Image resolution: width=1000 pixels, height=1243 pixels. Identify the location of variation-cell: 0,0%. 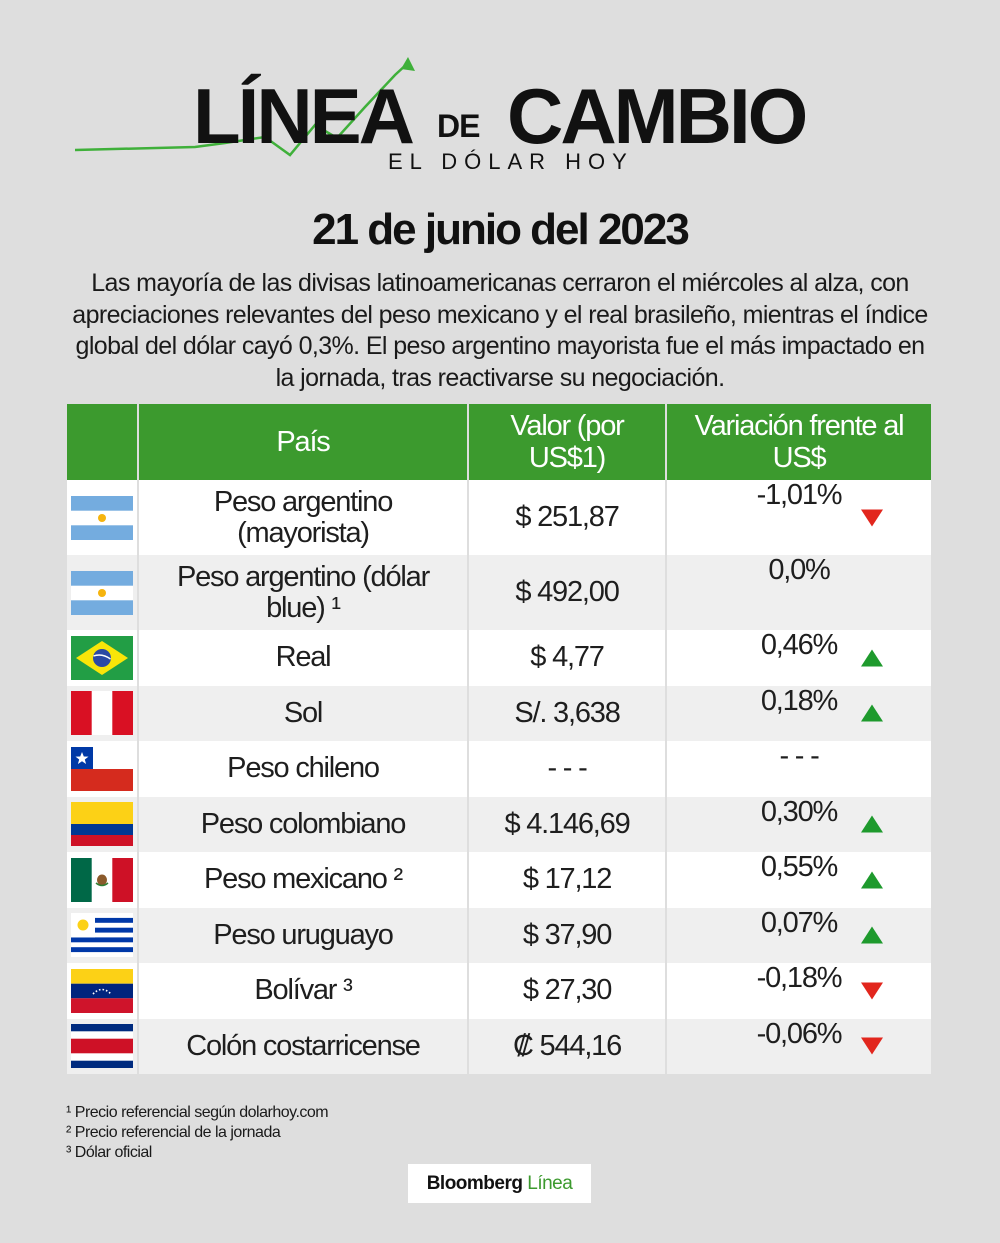
(799, 592).